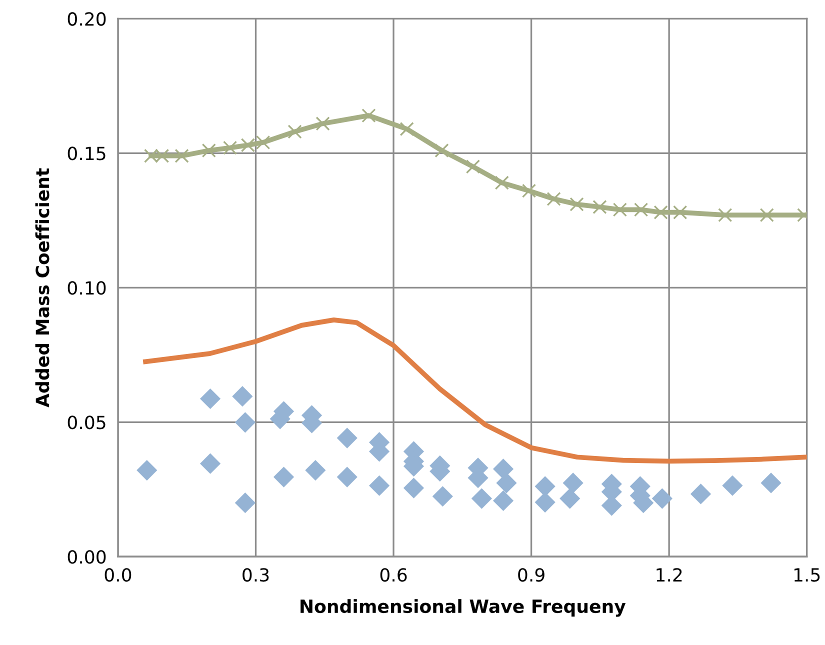 This screenshot has height=645, width=825. What do you see at coordinates (87, 557) in the screenshot?
I see `y-tick-label: 0.00` at bounding box center [87, 557].